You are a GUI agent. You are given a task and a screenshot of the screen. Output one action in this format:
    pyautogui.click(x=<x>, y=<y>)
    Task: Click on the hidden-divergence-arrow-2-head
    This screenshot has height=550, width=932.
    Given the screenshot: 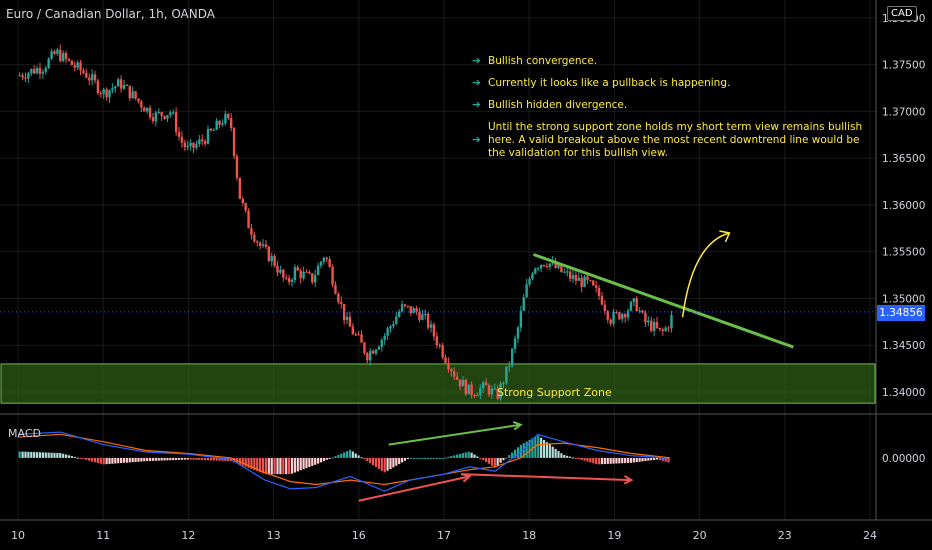 What is the action you would take?
    pyautogui.click(x=628, y=480)
    